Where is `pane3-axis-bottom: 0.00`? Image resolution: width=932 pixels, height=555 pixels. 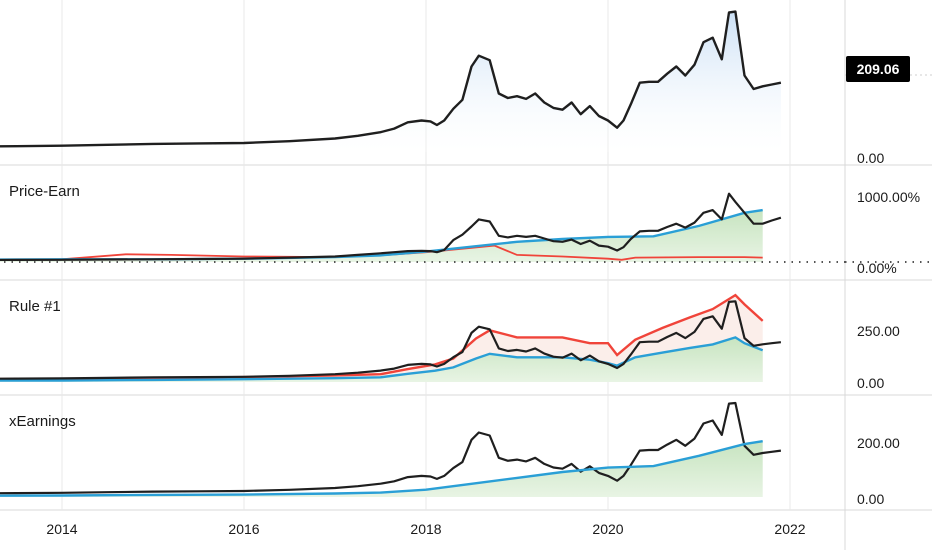 pane3-axis-bottom: 0.00 is located at coordinates (870, 499).